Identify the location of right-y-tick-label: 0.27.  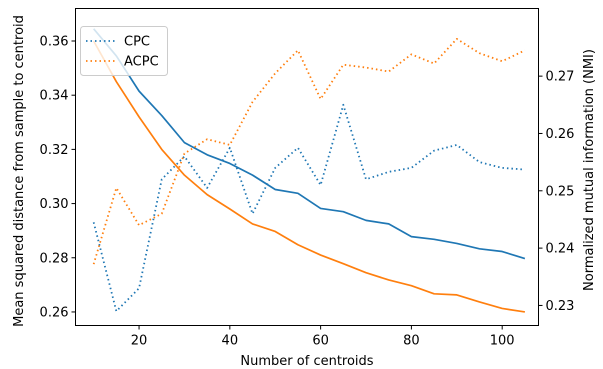
(560, 77).